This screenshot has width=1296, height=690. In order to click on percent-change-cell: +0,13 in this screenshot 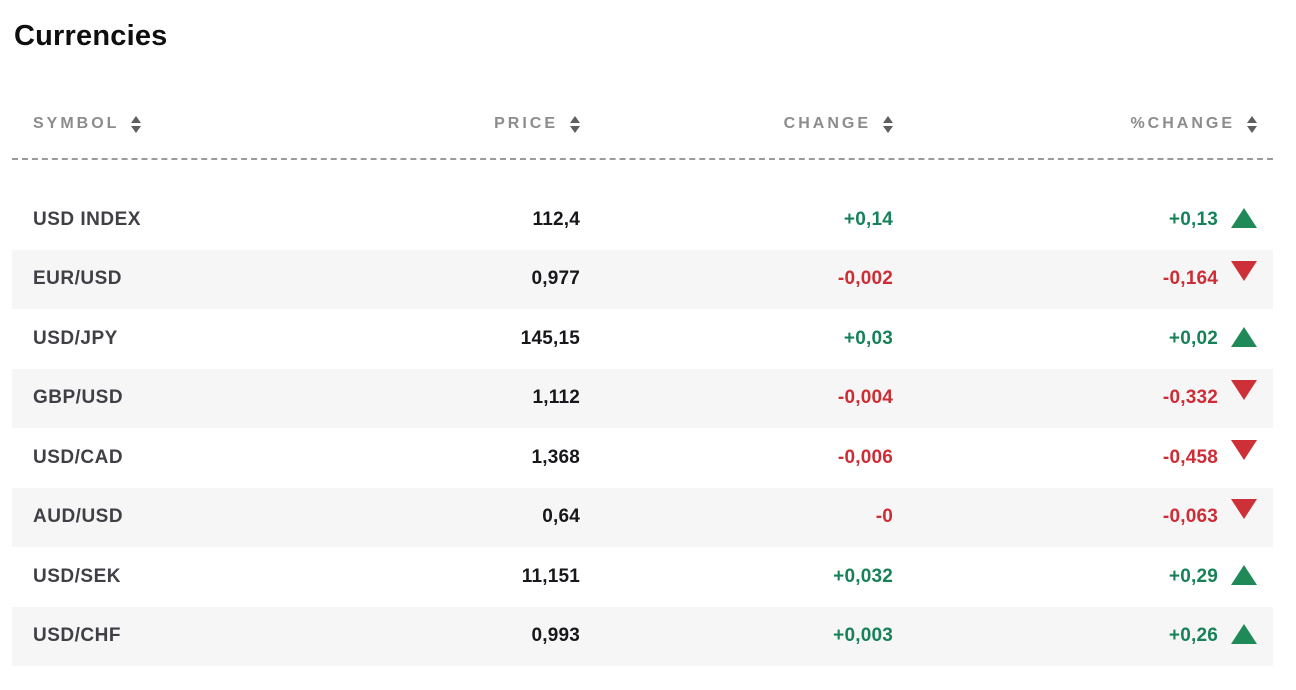, I will do `click(1083, 219)`.